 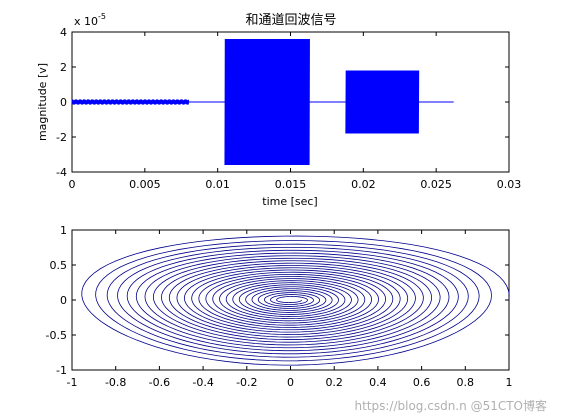 I want to click on top-x-tick-label: 0.005, so click(x=145, y=184).